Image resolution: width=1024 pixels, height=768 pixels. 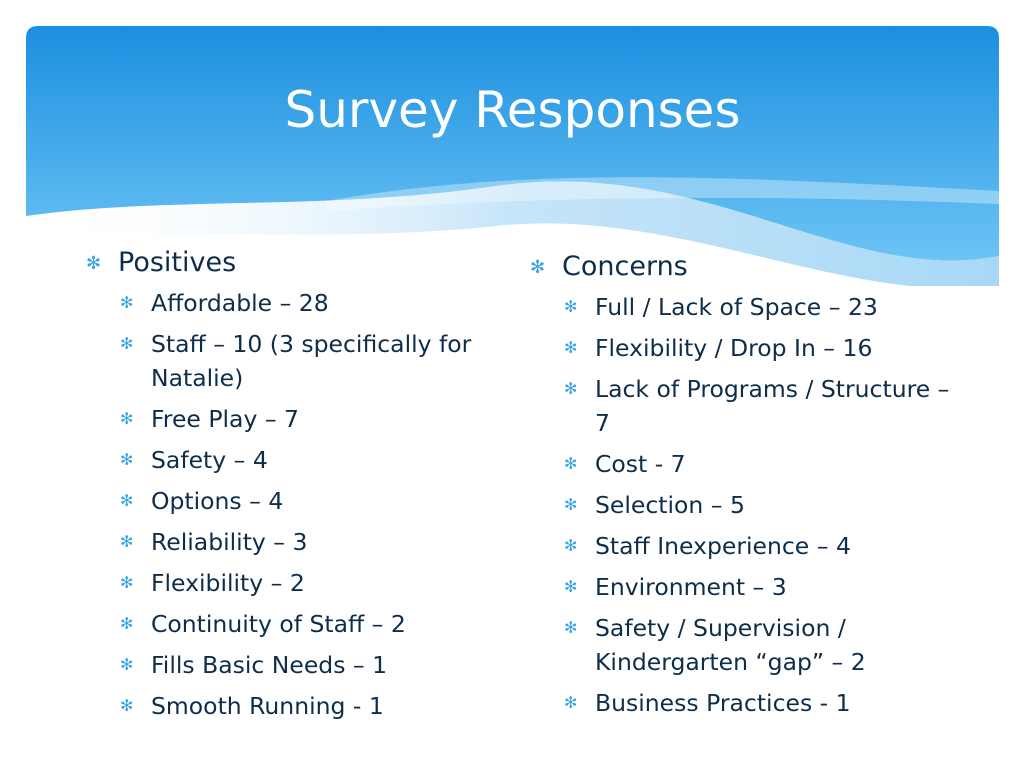 What do you see at coordinates (767, 348) in the screenshot?
I see `list-item: ✻ Flexibility / Drop In – 16` at bounding box center [767, 348].